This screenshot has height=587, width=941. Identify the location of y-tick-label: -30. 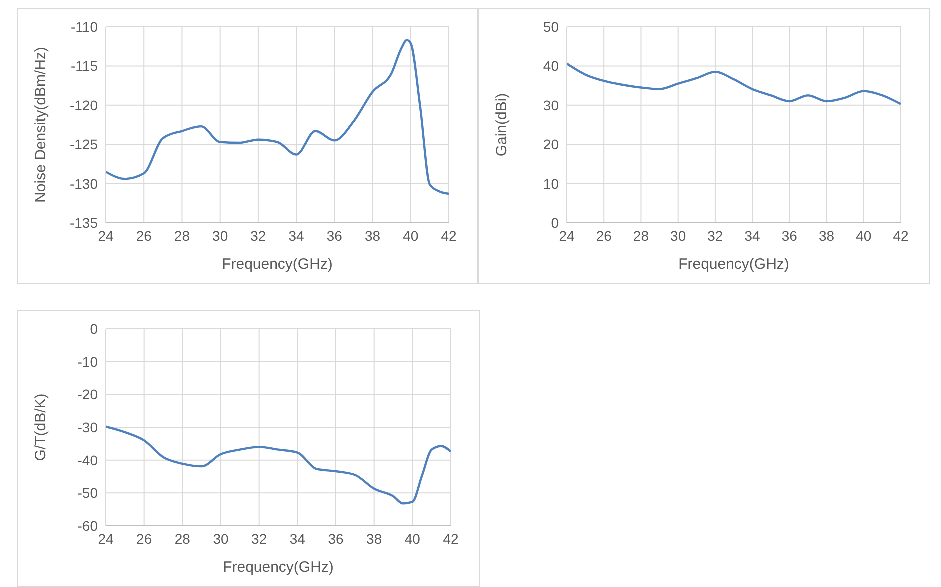
(88, 427).